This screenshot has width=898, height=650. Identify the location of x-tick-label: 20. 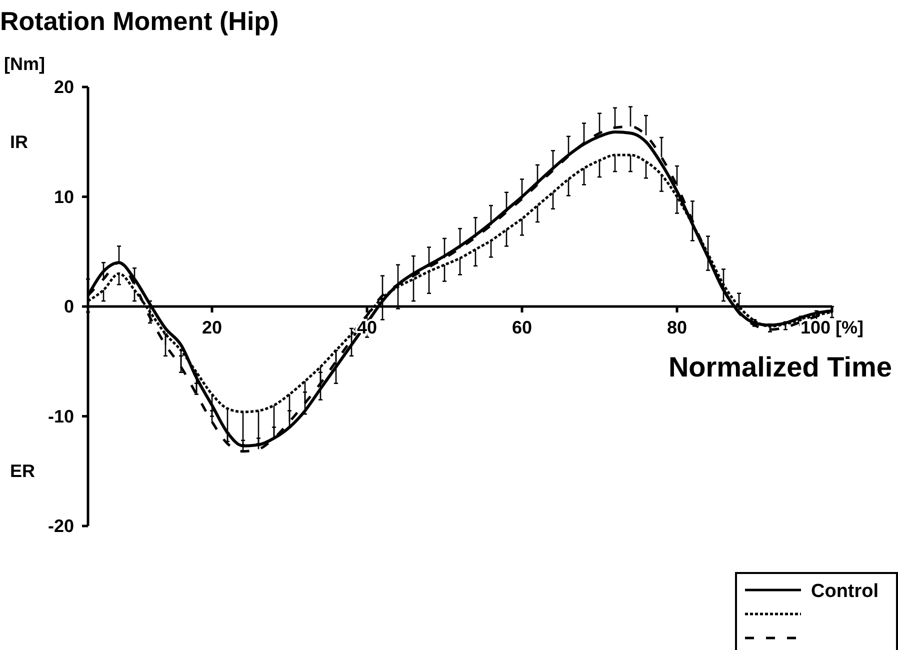
(212, 328).